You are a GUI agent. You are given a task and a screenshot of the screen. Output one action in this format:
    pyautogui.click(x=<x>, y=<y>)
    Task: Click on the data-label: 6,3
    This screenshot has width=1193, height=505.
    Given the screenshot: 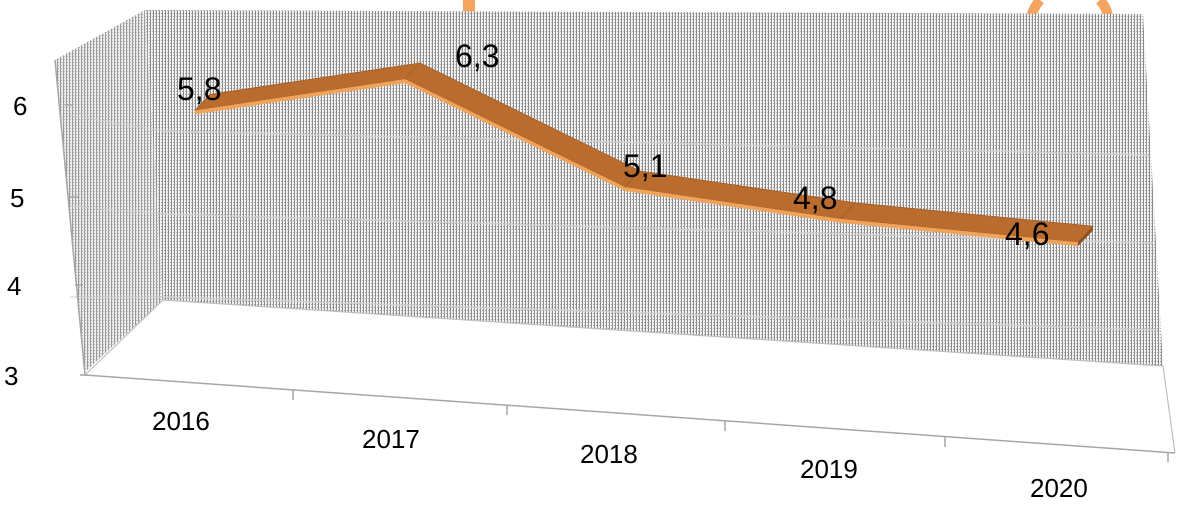 What is the action you would take?
    pyautogui.click(x=477, y=56)
    